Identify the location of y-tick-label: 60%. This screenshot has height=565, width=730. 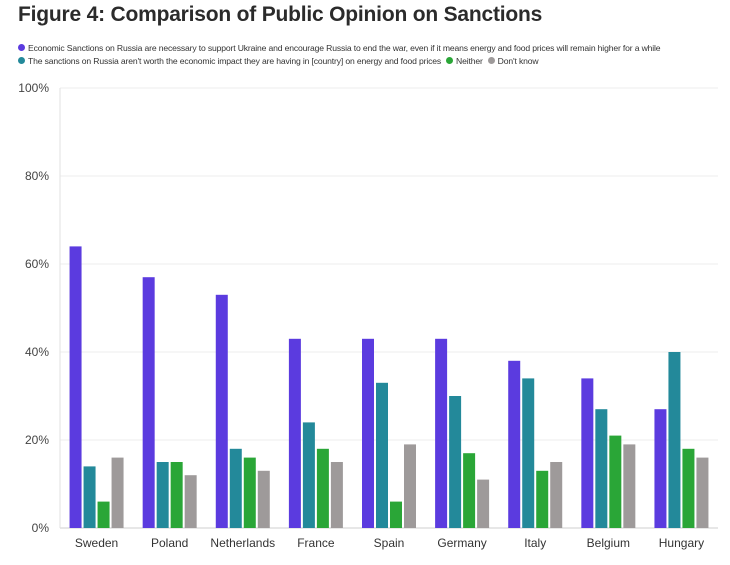
(37, 264).